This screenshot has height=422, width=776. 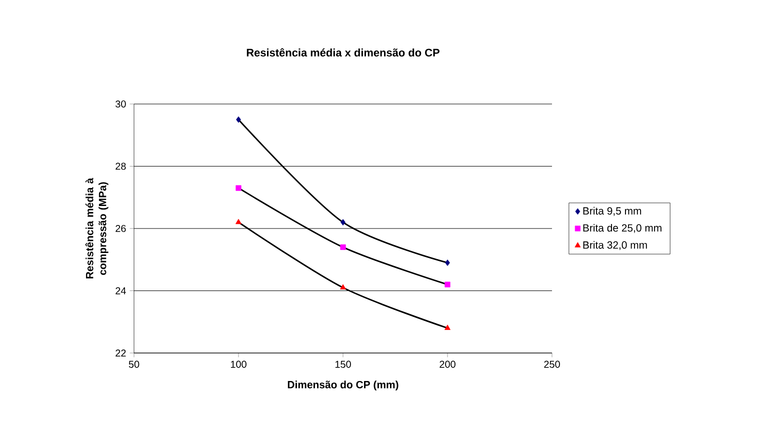 What do you see at coordinates (134, 364) in the screenshot?
I see `x-tick-label: 50` at bounding box center [134, 364].